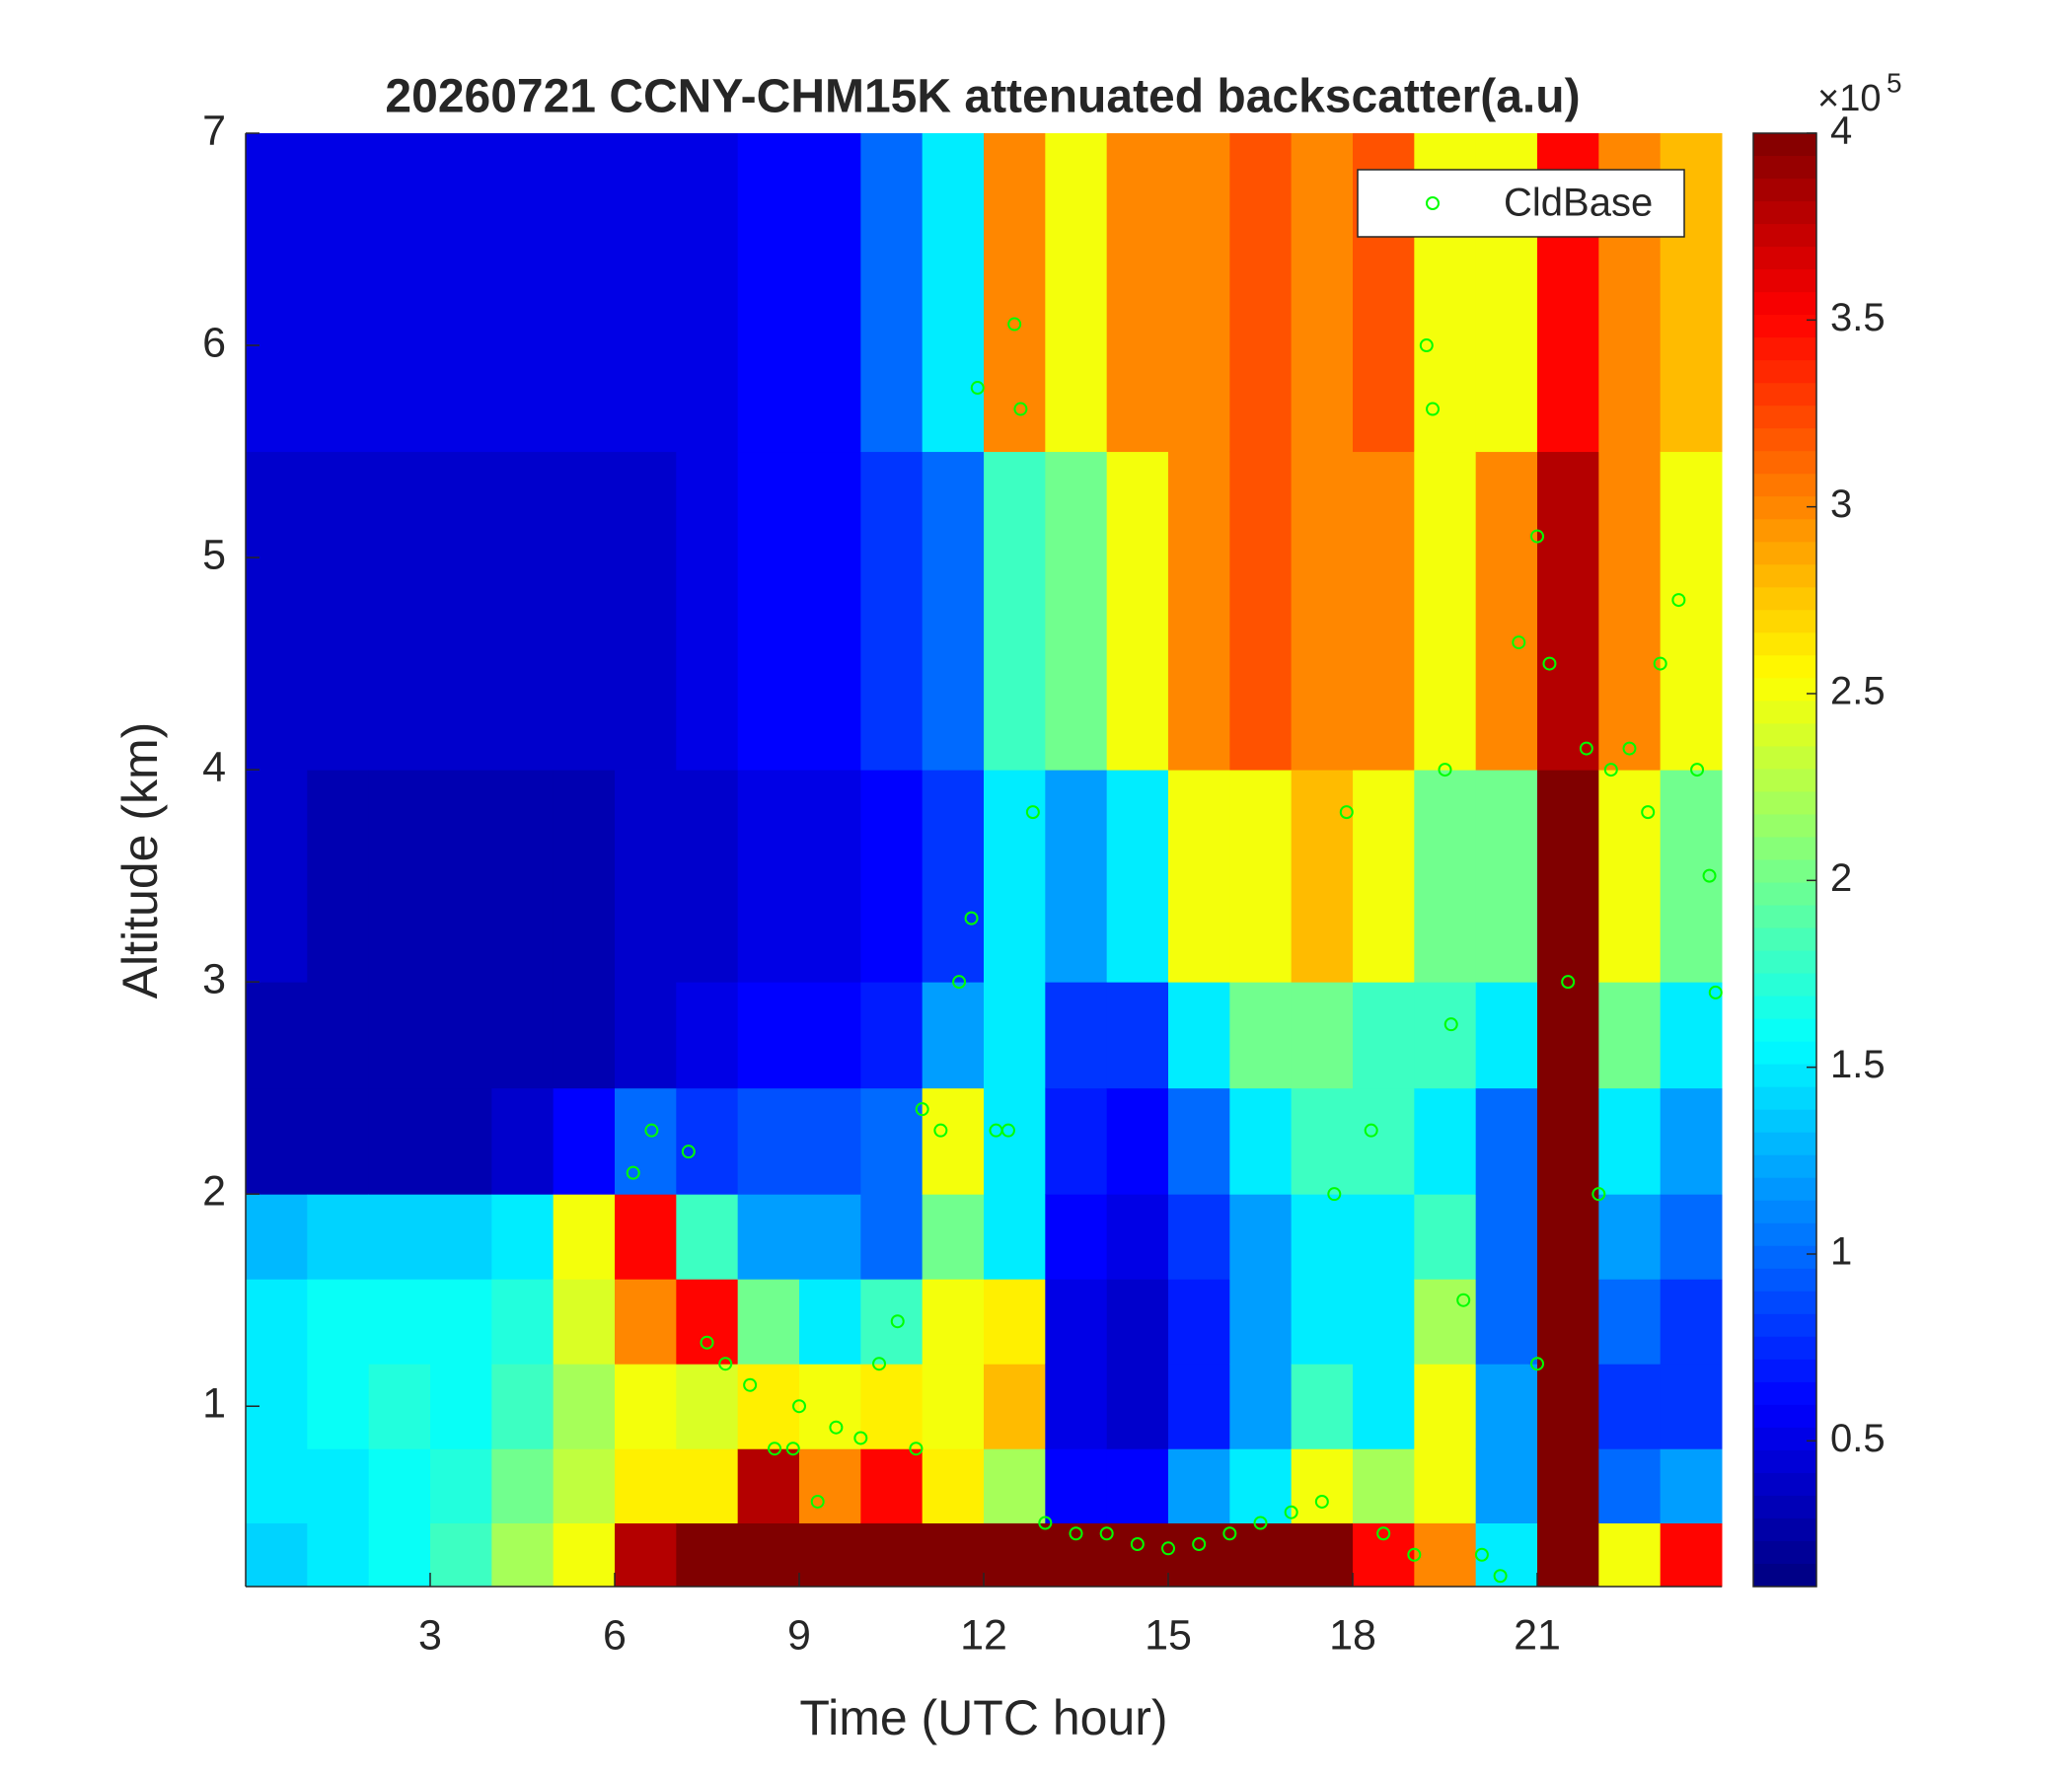 The width and height of the screenshot is (2072, 1776). What do you see at coordinates (1352, 1635) in the screenshot?
I see `x-tick-label: 18` at bounding box center [1352, 1635].